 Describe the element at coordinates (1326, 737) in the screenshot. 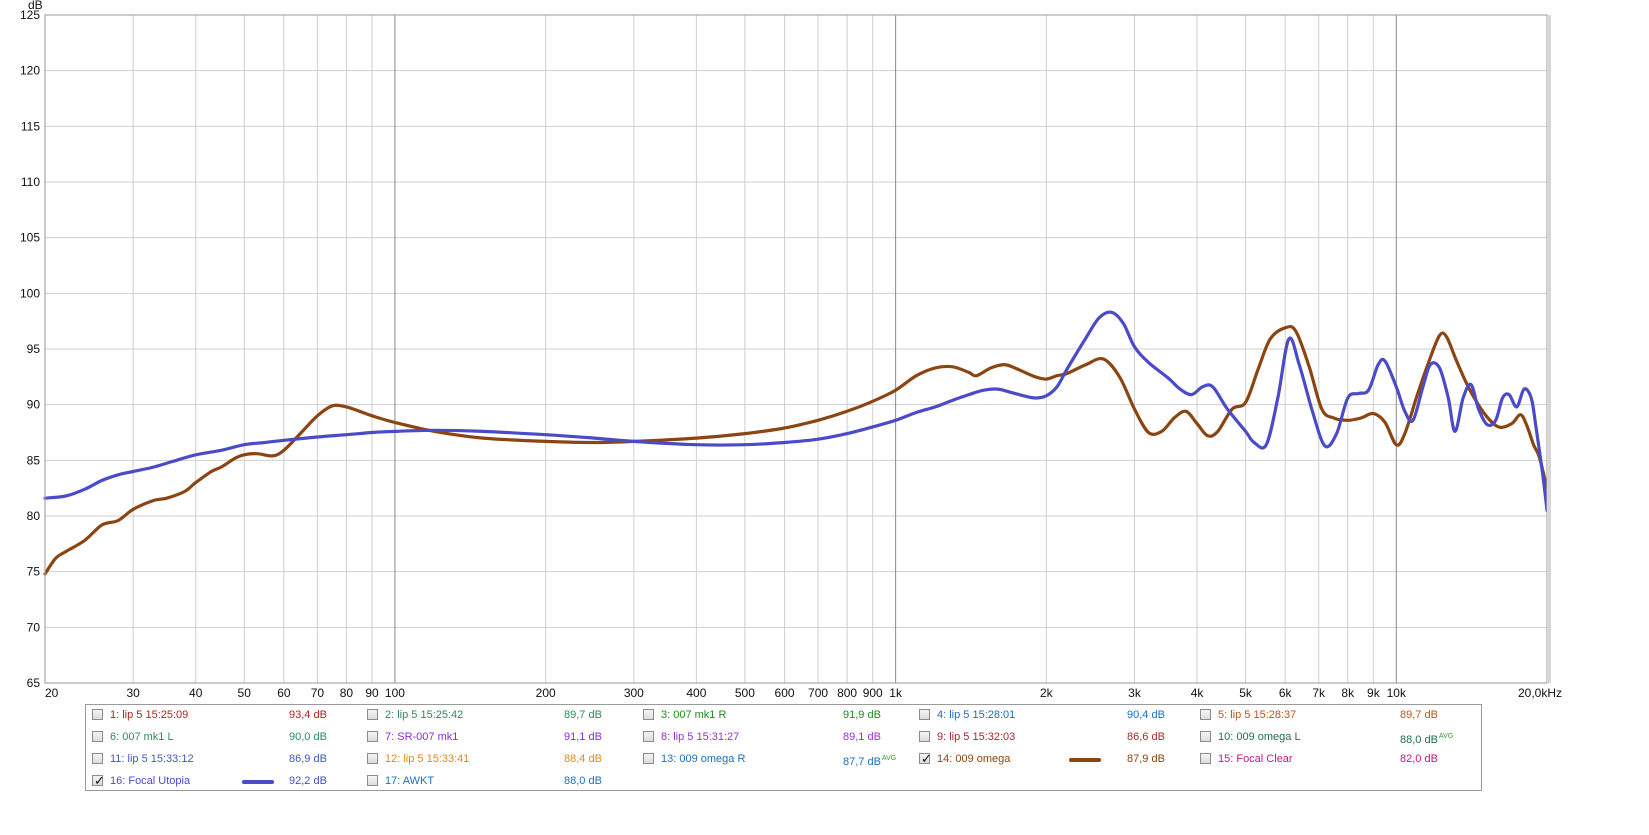

I see `legend-item: 10: 009 omega L 88,0 dBAVG` at that location.